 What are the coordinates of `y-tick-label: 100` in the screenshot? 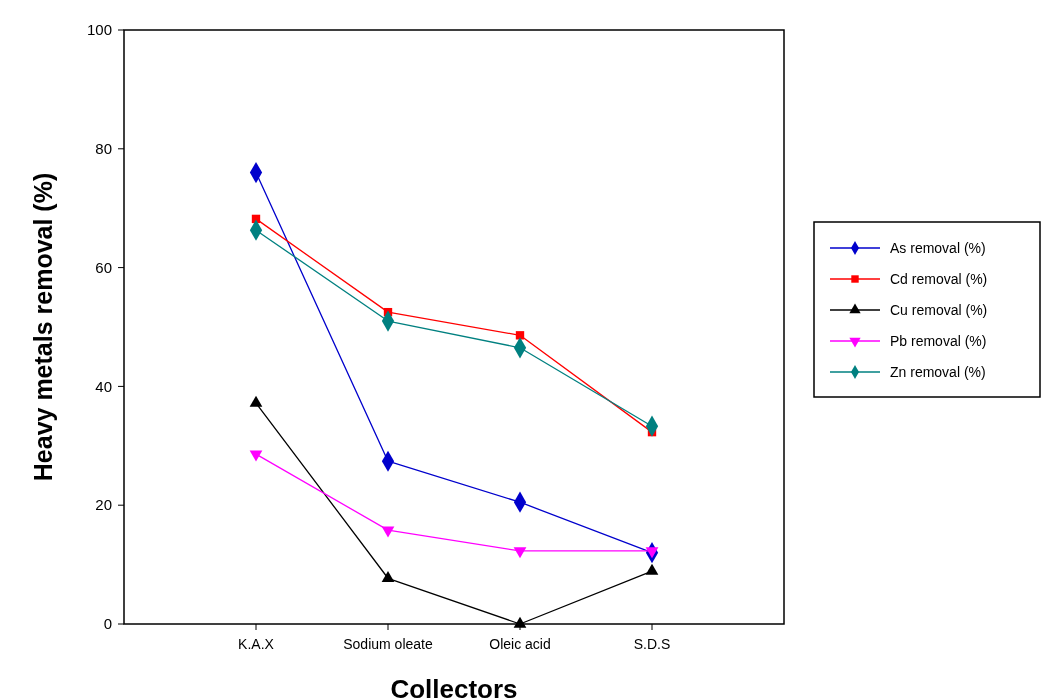 It's located at (99, 30).